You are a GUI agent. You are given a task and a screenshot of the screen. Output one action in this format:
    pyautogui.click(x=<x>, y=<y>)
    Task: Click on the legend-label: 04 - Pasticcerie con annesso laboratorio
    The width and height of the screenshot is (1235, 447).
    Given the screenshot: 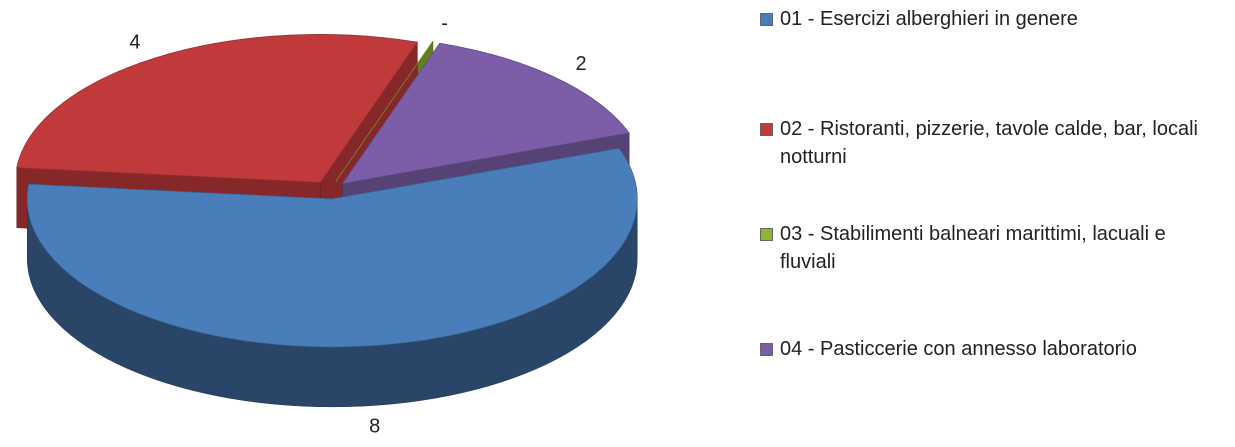 What is the action you would take?
    pyautogui.click(x=958, y=349)
    